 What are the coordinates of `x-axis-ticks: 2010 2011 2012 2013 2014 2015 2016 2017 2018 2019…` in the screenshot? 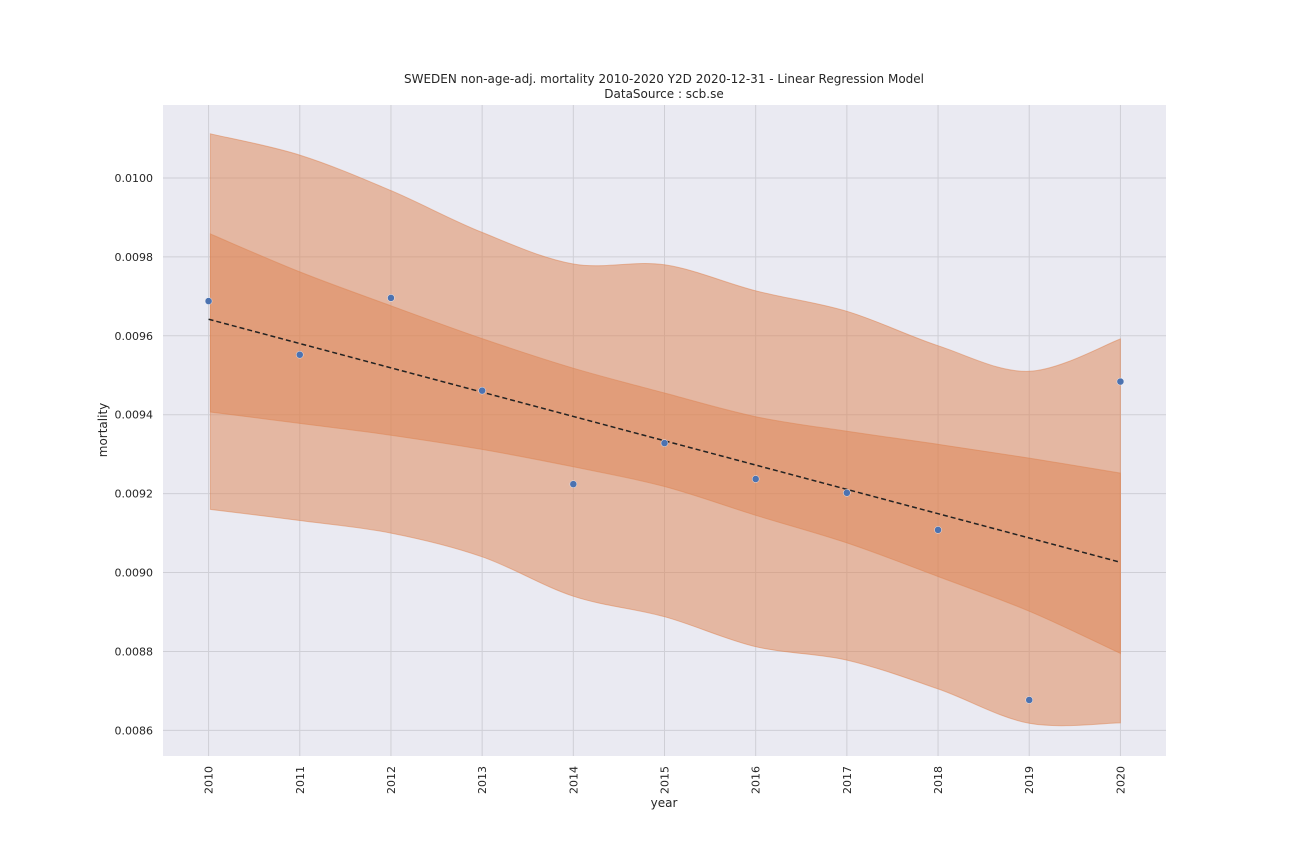 It's located at (665, 780).